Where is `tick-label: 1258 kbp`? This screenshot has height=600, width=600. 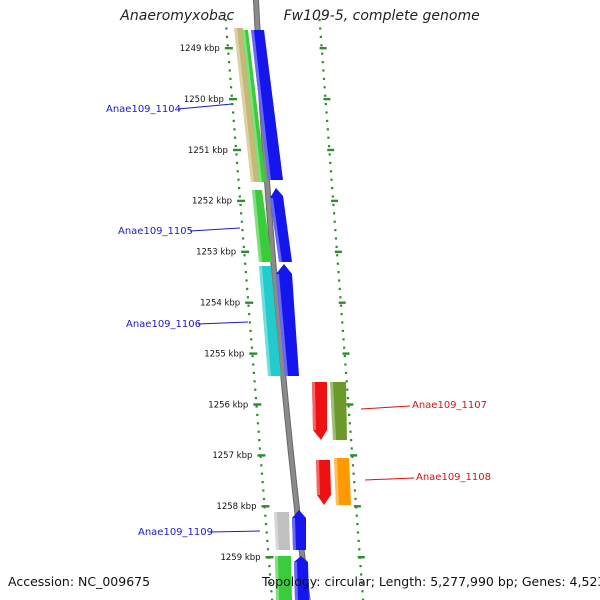 tick-label: 1258 kbp is located at coordinates (236, 507).